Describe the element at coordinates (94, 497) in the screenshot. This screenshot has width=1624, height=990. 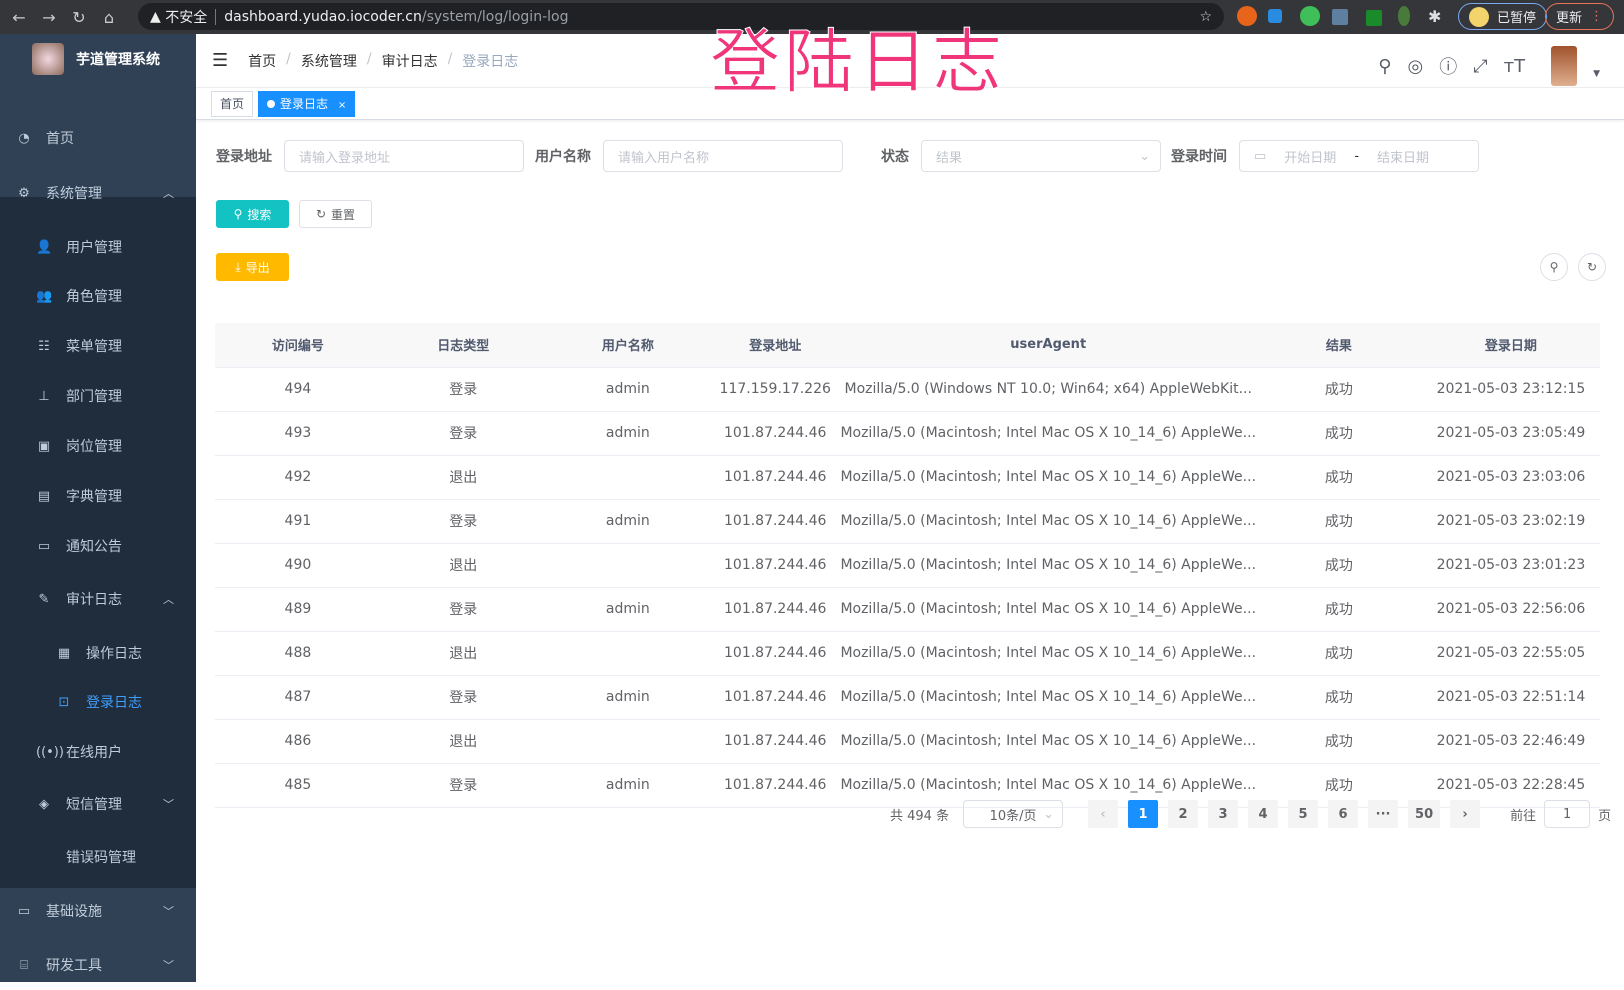
I see `sidebar-item-label: 字典管理` at that location.